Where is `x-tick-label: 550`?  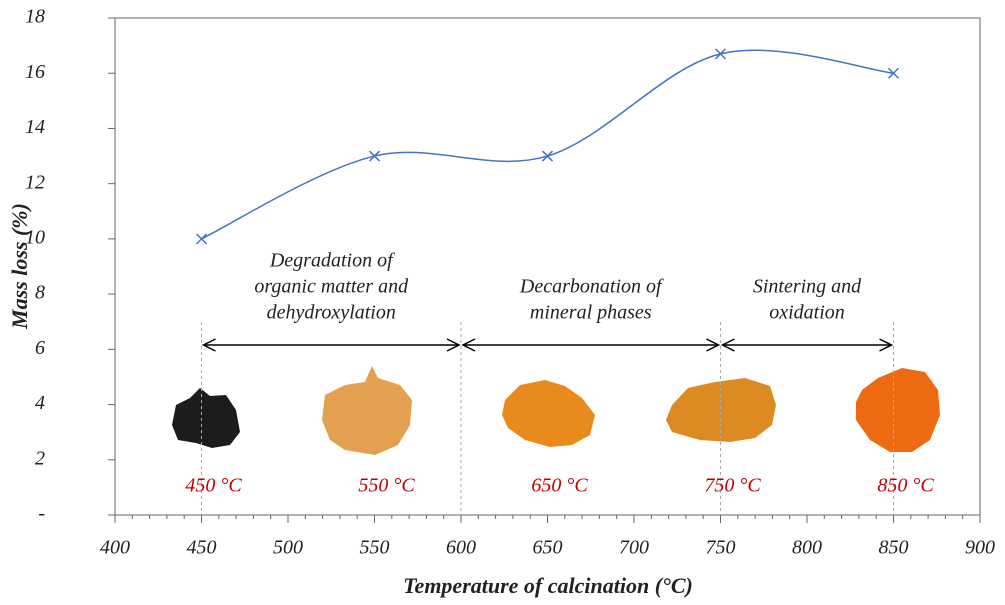 x-tick-label: 550 is located at coordinates (375, 548).